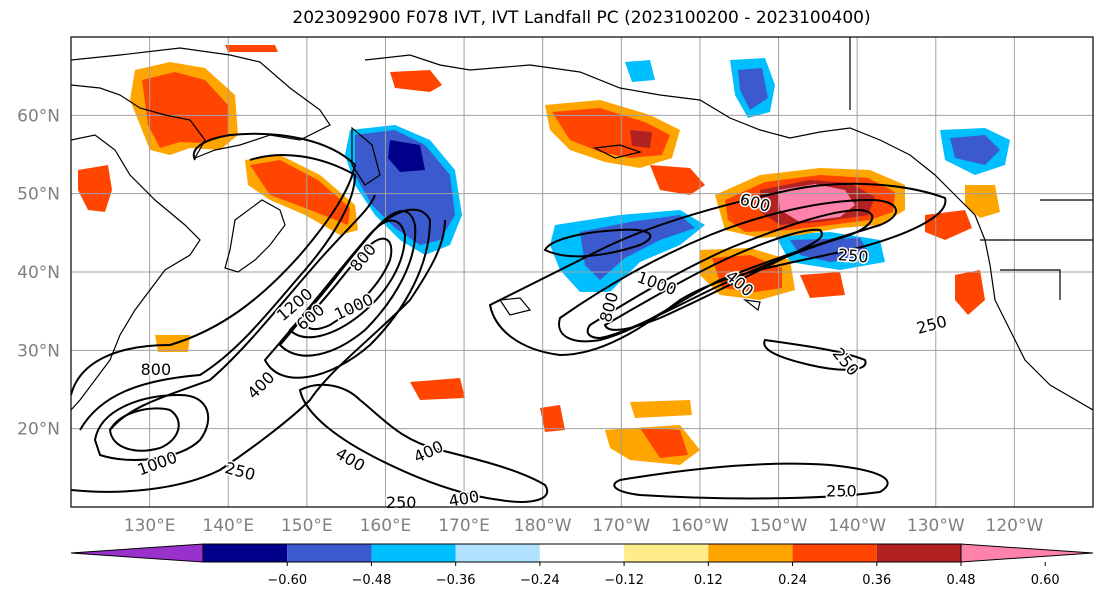  I want to click on colorbar-tick-label: −0.60, so click(287, 580).